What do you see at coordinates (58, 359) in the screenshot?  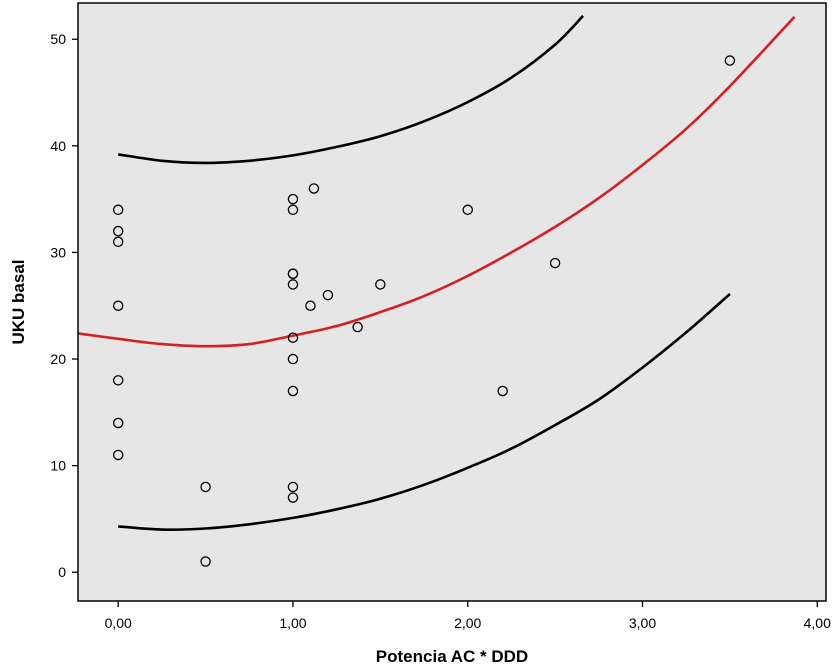 I see `y-tick-label: 20` at bounding box center [58, 359].